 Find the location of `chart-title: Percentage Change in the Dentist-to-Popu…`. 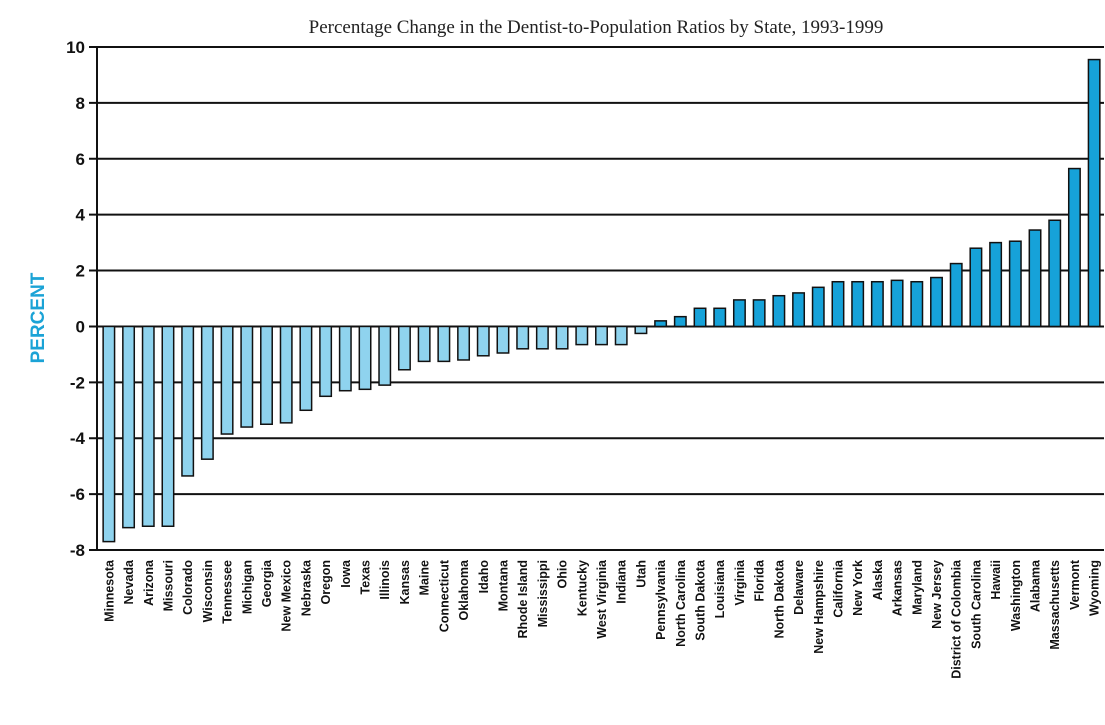

chart-title: Percentage Change in the Dentist-to-Popu… is located at coordinates (596, 27).